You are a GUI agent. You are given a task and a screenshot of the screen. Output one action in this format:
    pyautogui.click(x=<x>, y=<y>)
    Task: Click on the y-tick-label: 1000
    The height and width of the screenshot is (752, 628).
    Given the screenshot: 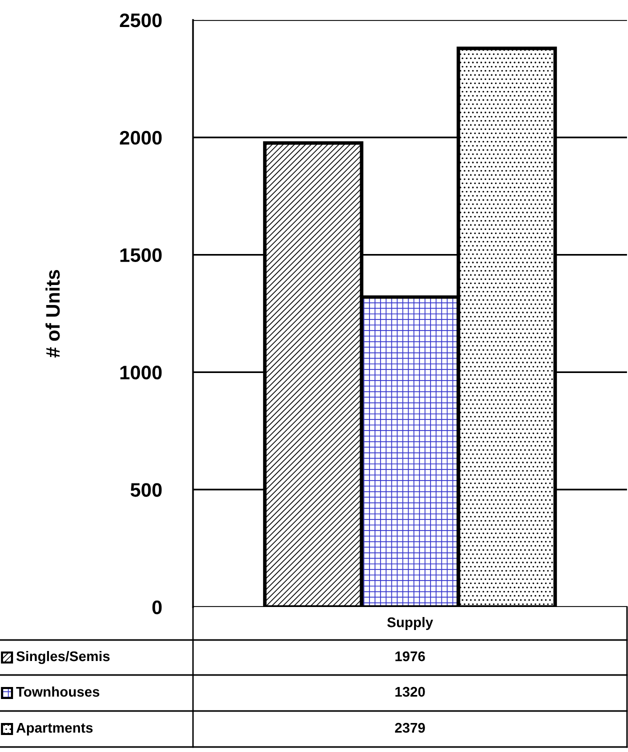 What is the action you would take?
    pyautogui.click(x=141, y=373)
    